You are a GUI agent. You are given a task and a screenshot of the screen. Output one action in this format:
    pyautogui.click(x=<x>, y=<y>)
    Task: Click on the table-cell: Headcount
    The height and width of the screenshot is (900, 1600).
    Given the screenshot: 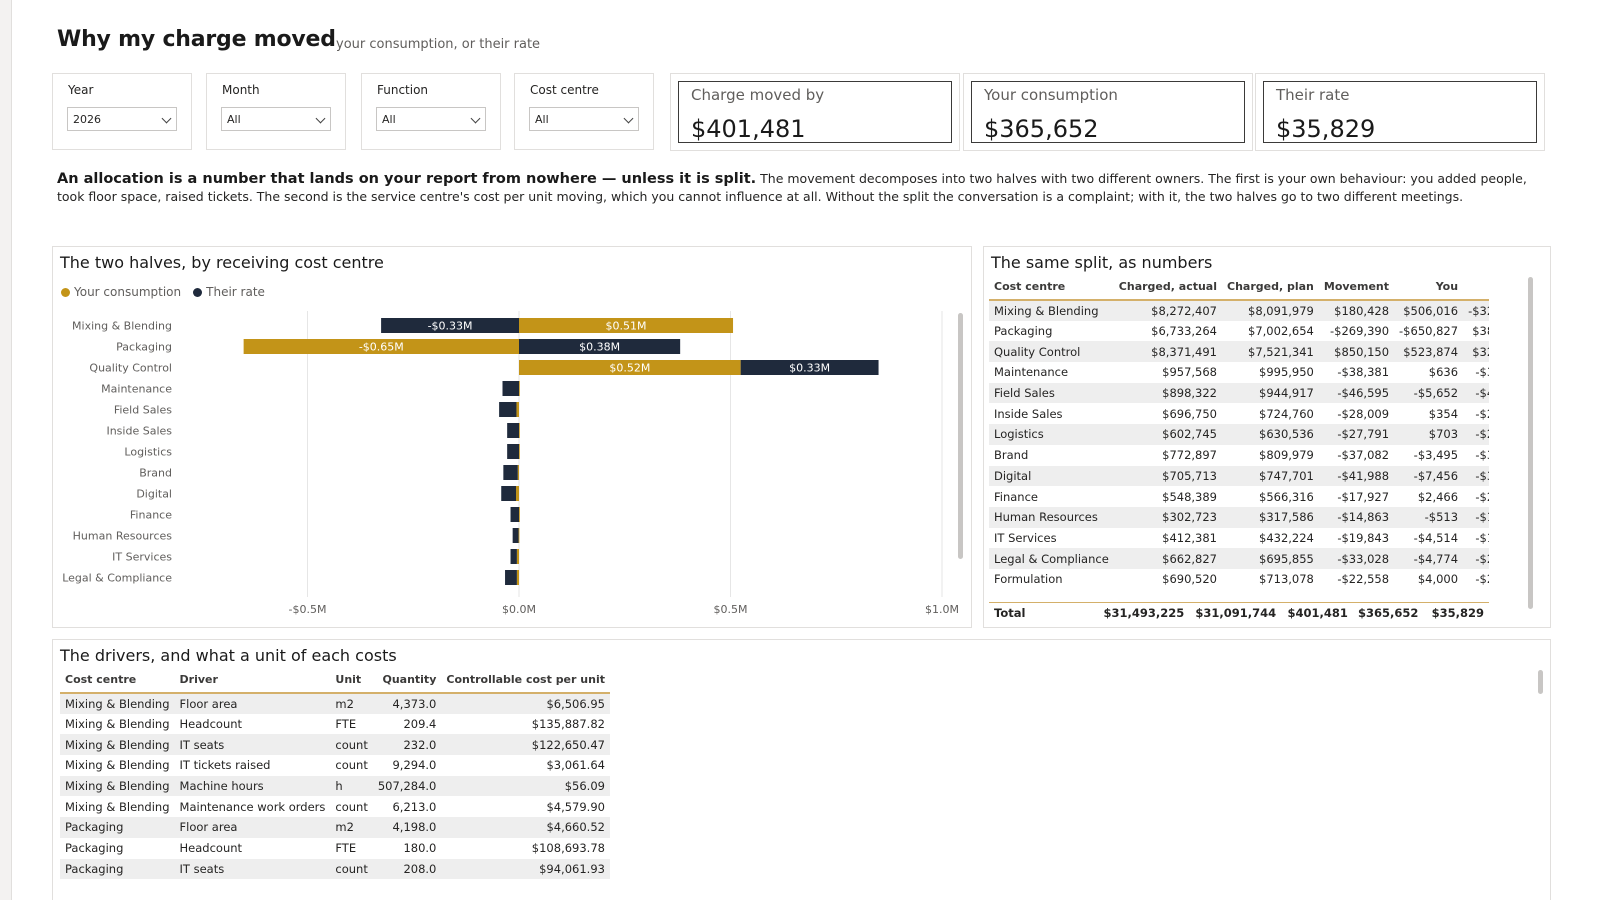 What is the action you would take?
    pyautogui.click(x=211, y=724)
    